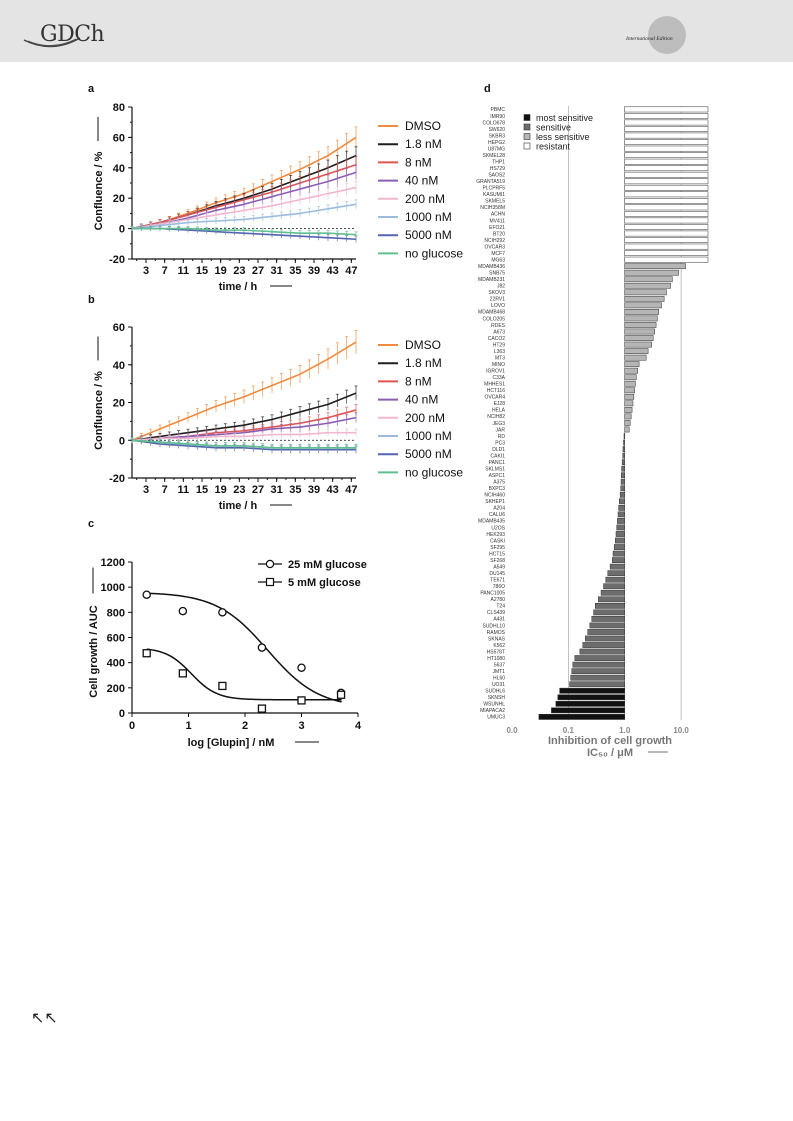  Describe the element at coordinates (295, 271) in the screenshot. I see `x-tick-label: 35` at that location.